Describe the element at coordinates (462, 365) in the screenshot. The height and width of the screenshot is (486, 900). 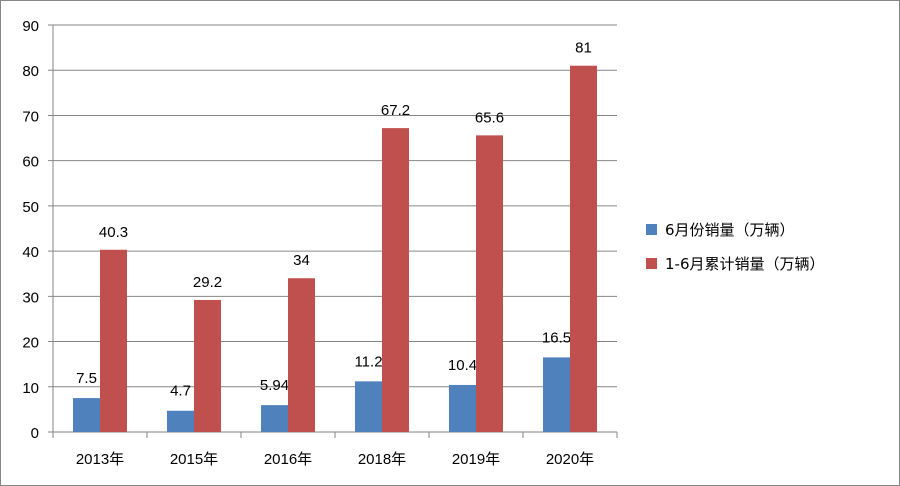
I see `data-label: 10.4` at that location.